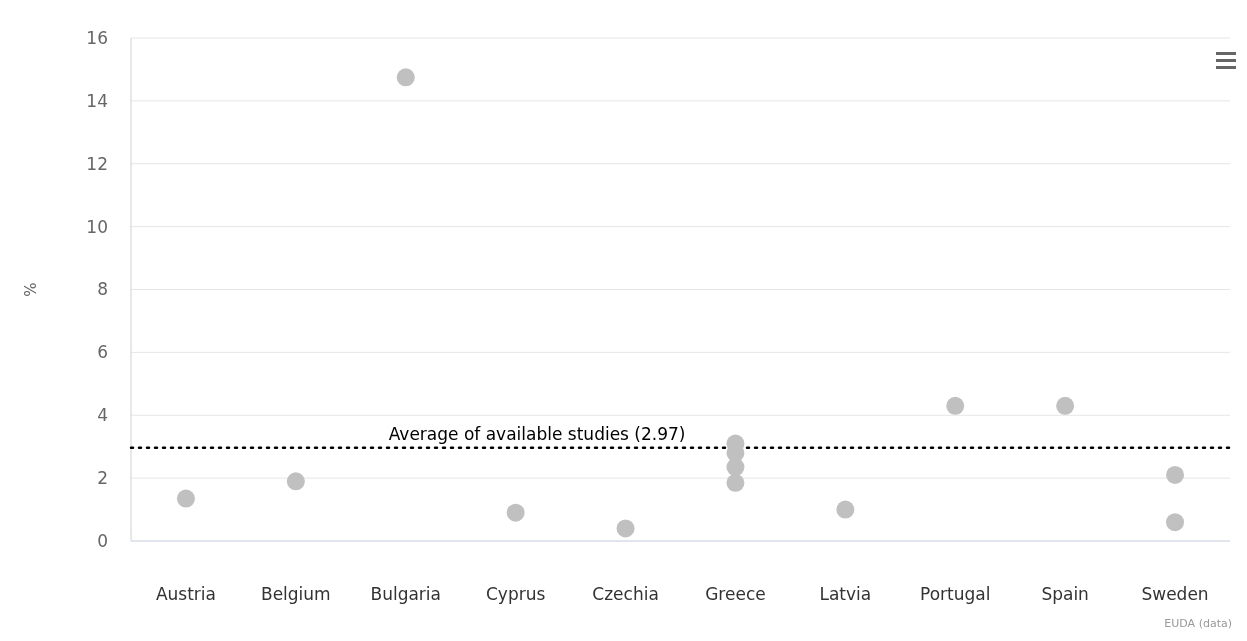 Image resolution: width=1247 pixels, height=641 pixels. Describe the element at coordinates (1198, 623) in the screenshot. I see `text: EUDA (data)` at that location.